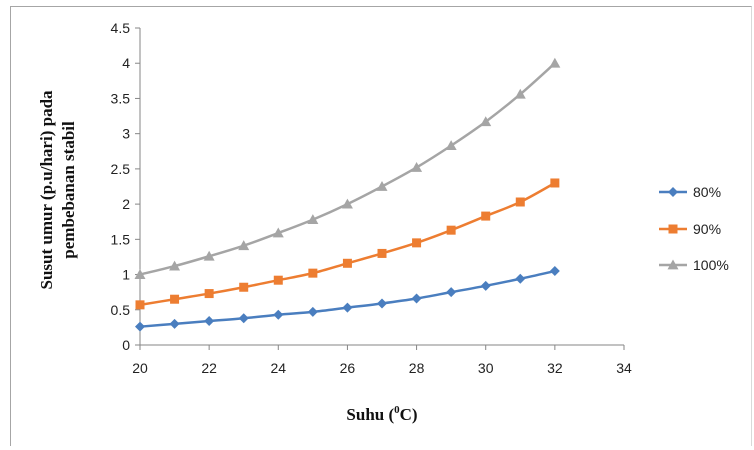 Image resolution: width=754 pixels, height=450 pixels. What do you see at coordinates (126, 345) in the screenshot?
I see `y-tick-label: 0` at bounding box center [126, 345].